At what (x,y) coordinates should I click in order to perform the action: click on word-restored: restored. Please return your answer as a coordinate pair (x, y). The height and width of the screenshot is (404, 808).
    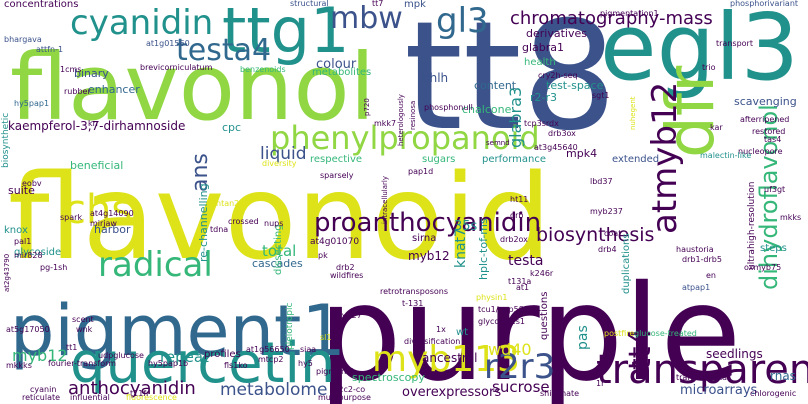
    Looking at the image, I should click on (769, 131).